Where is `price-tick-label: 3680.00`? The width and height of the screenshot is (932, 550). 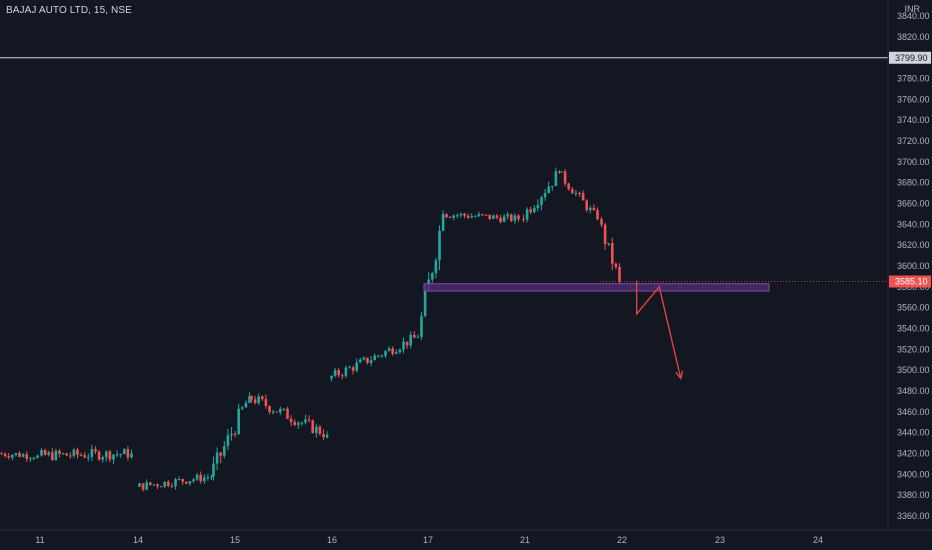
price-tick-label: 3680.00 is located at coordinates (913, 183).